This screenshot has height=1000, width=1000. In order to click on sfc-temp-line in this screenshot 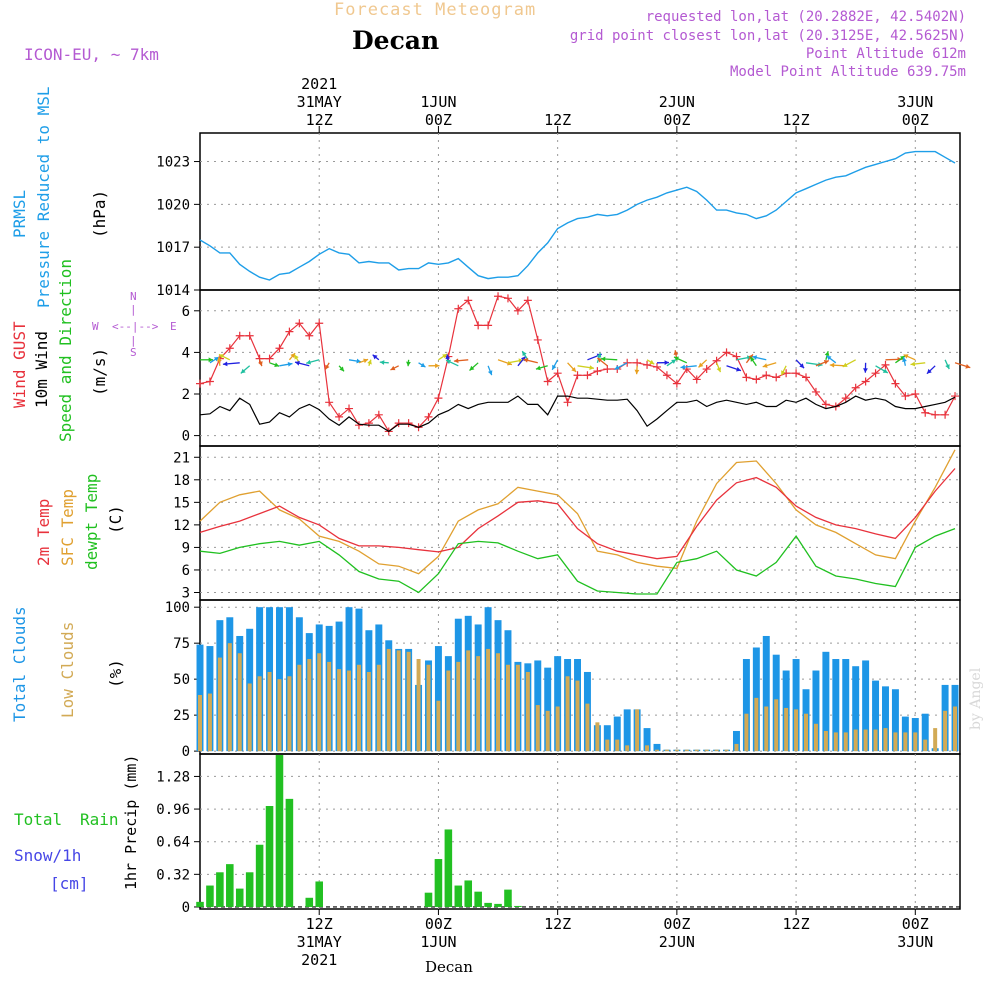, I will do `click(577, 512)`.